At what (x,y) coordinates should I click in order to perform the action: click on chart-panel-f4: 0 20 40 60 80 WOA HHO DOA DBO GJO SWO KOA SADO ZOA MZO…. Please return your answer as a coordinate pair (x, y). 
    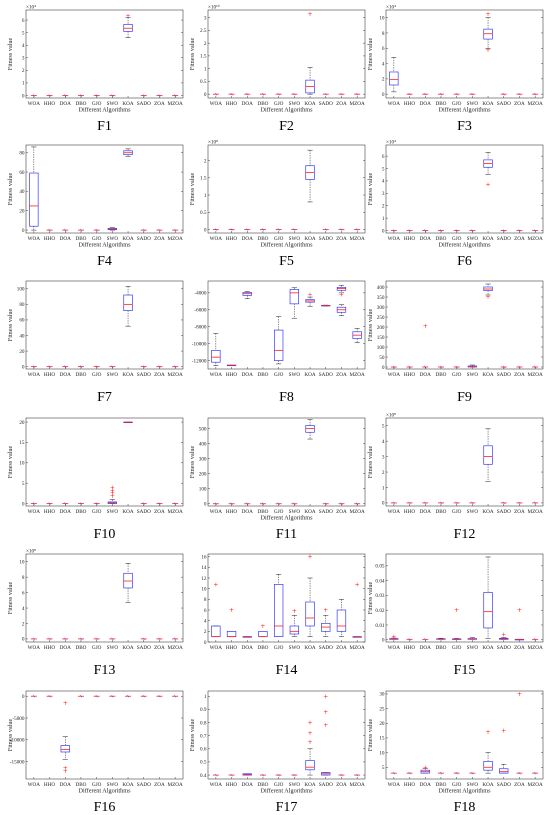
    Looking at the image, I should click on (96, 203).